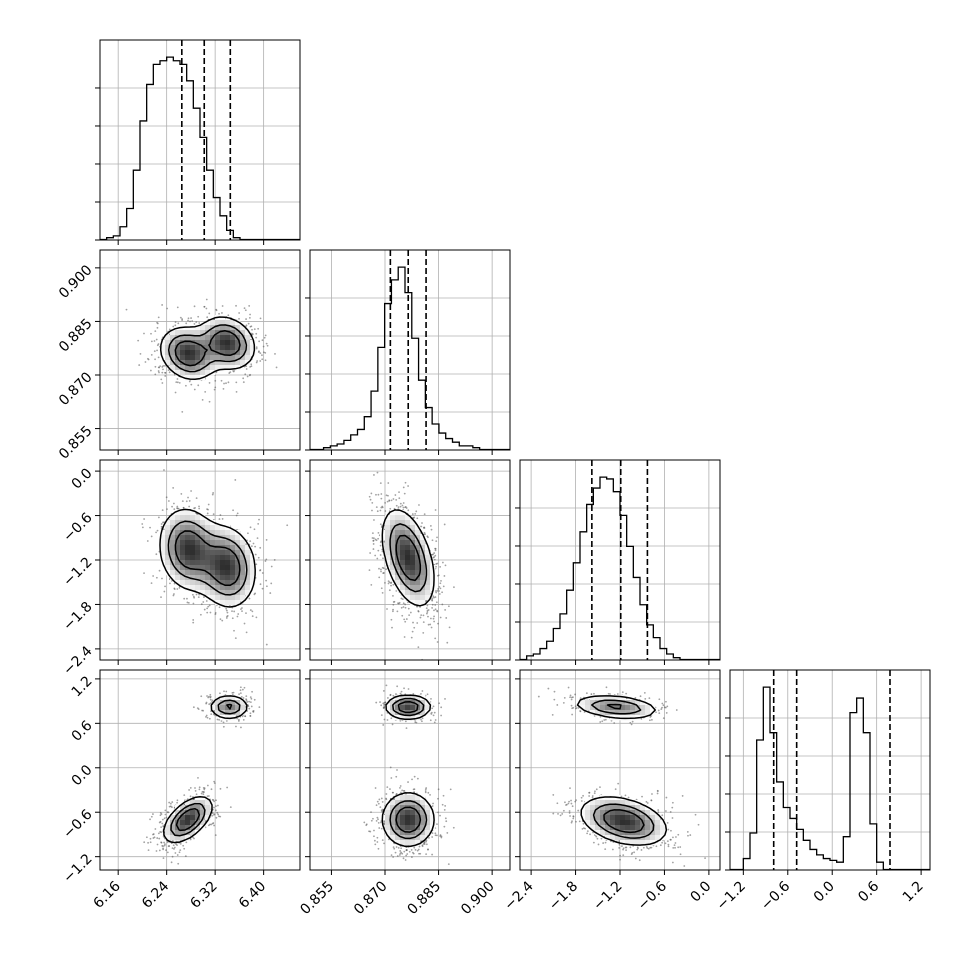 The image size is (970, 970). Describe the element at coordinates (76, 336) in the screenshot. I see `y-tick-label: 0.885` at that location.